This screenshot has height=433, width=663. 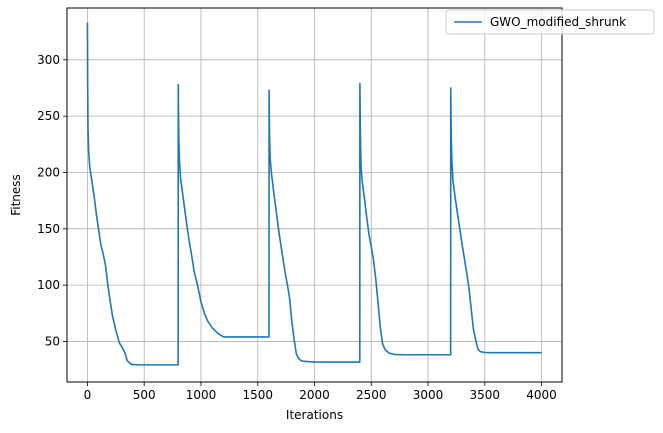 What do you see at coordinates (314, 415) in the screenshot?
I see `x-axis-label: Iterations` at bounding box center [314, 415].